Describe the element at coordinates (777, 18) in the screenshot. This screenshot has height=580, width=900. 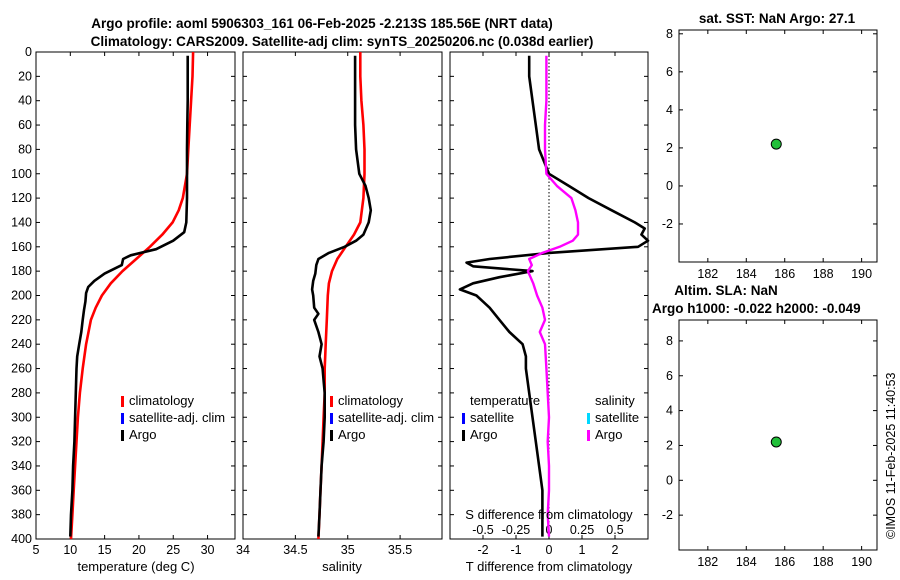
I see `sst-title: sat. SST: NaN Argo: 27.1` at that location.